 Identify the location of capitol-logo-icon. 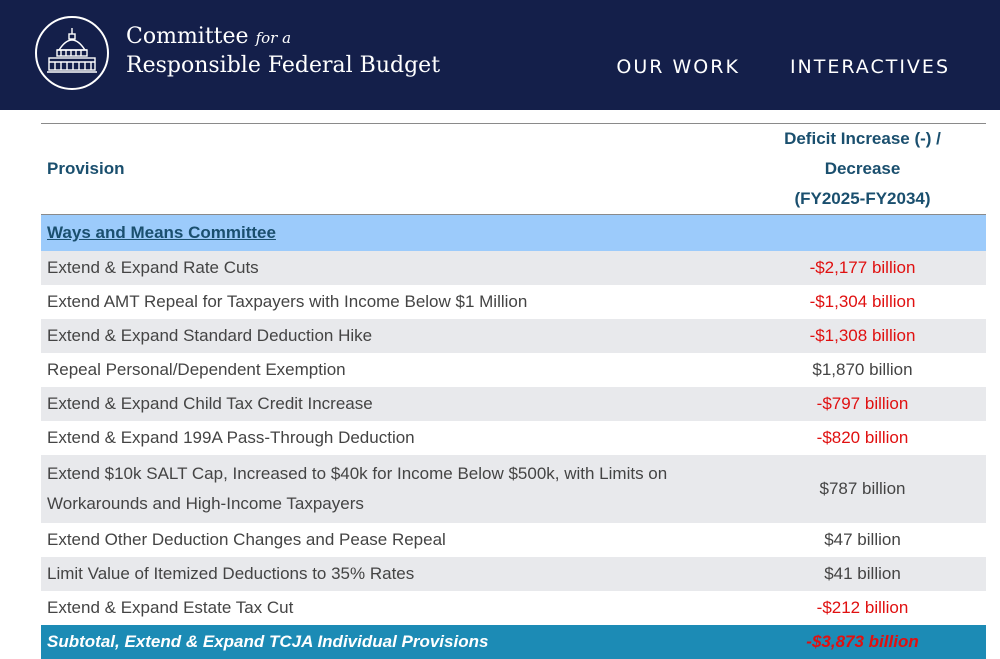
(72, 53).